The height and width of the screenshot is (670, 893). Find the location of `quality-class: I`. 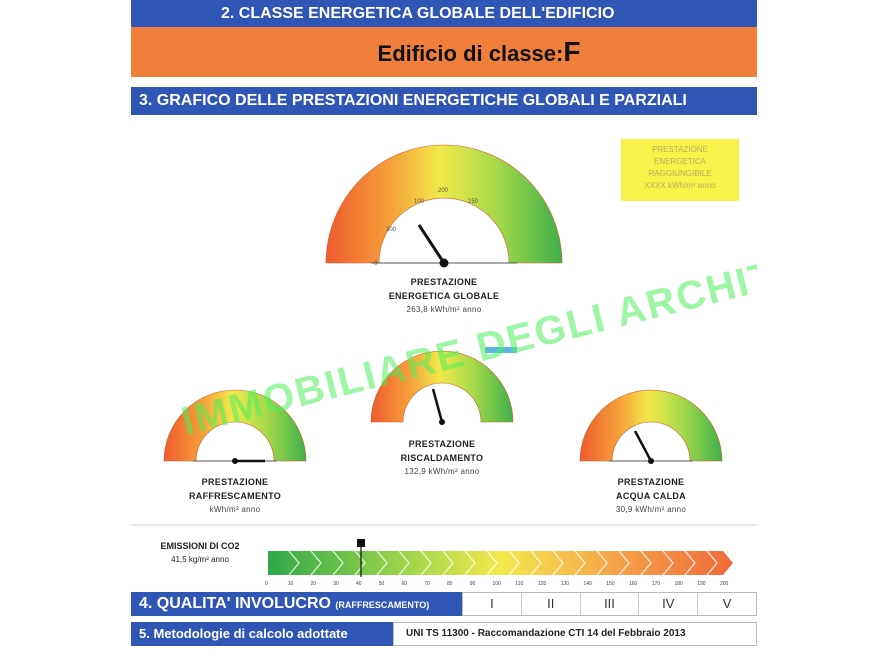

quality-class: I is located at coordinates (492, 604).